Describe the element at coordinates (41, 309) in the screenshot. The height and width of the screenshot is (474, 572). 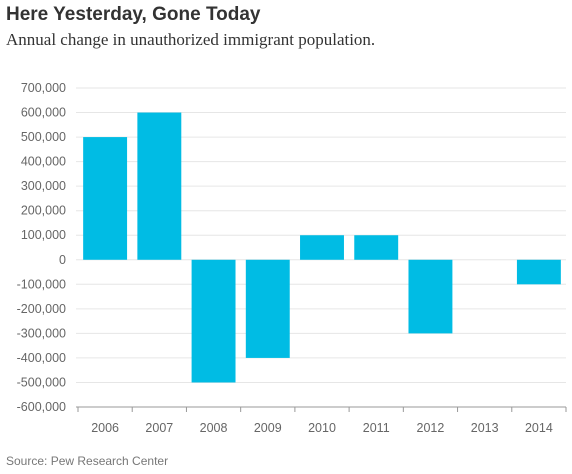
I see `y-tick-label: -200,000` at that location.